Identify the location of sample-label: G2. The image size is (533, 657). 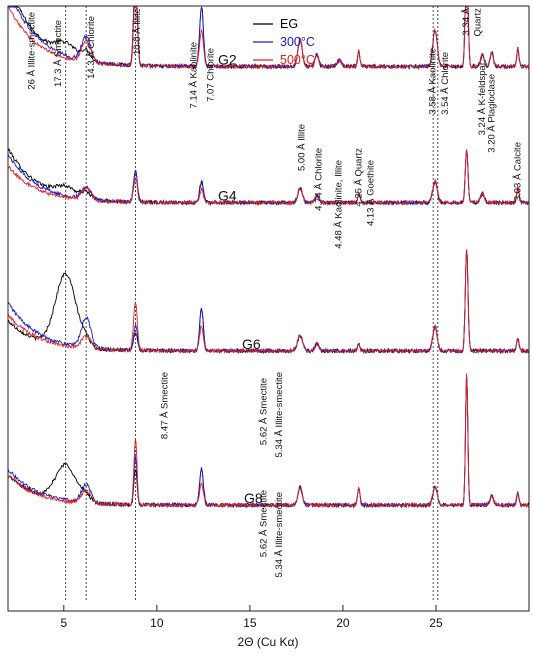
(227, 60).